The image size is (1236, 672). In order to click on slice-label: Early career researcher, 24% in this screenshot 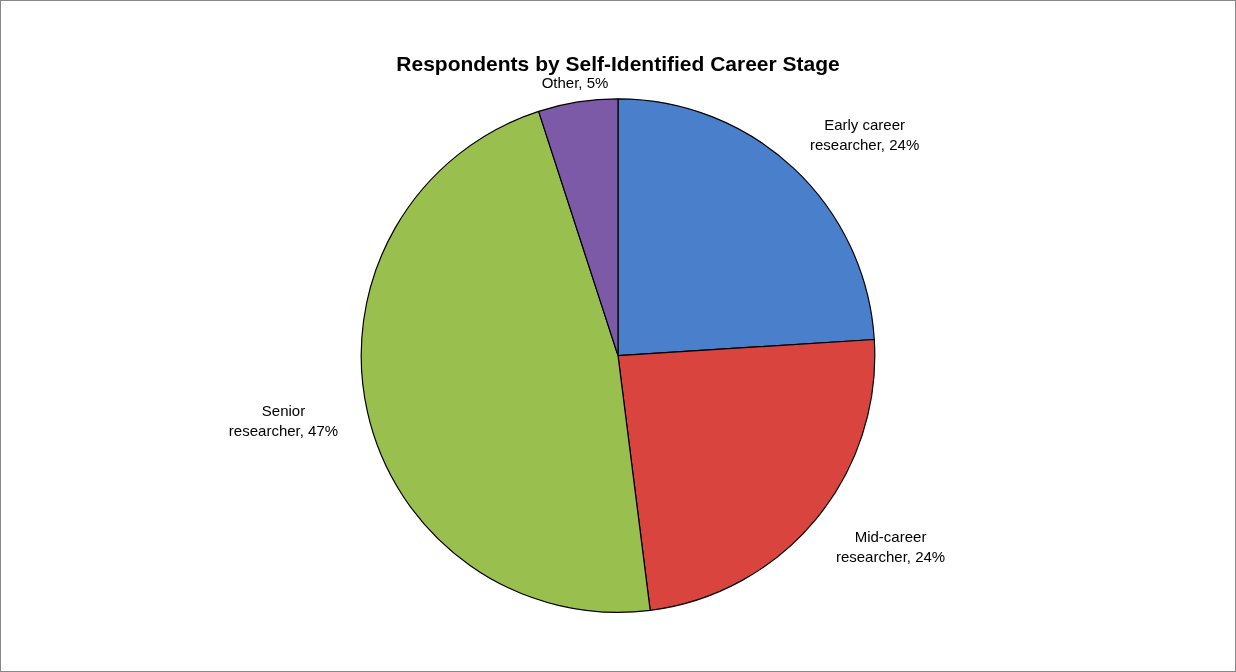, I will do `click(864, 134)`.